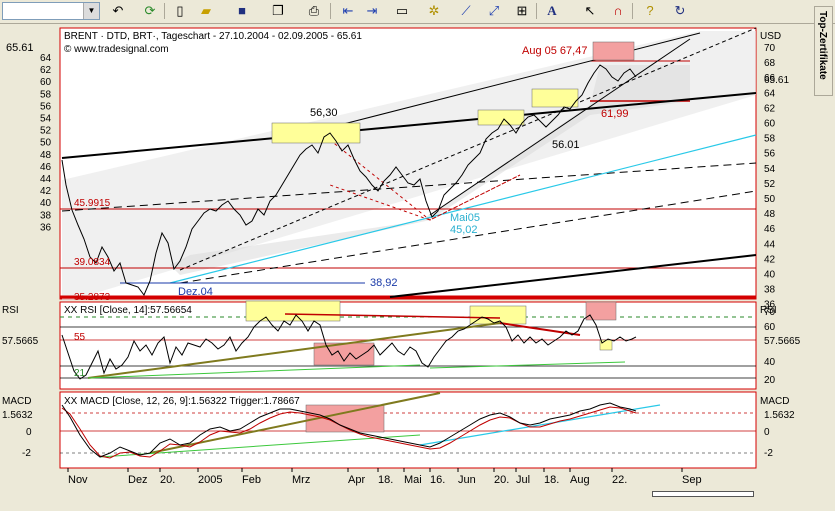  What do you see at coordinates (46, 215) in the screenshot?
I see `price-left-tick: 38` at bounding box center [46, 215].